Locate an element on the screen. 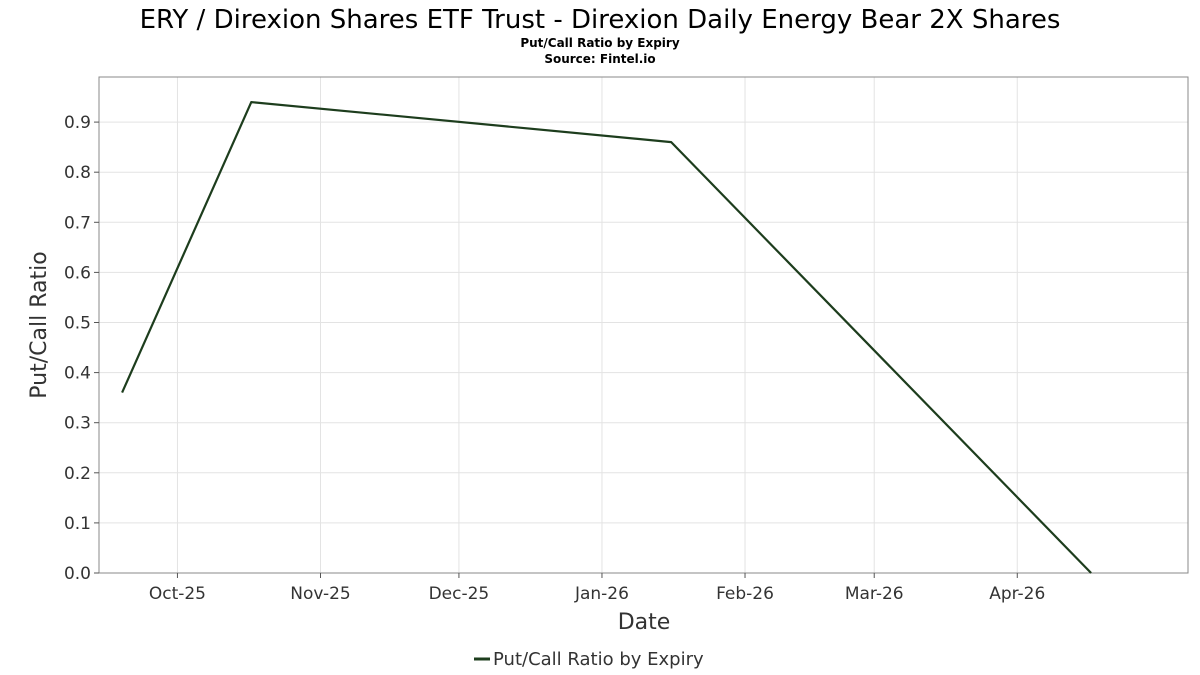 This screenshot has height=675, width=1200. x-tick-label: Apr-26 is located at coordinates (1017, 594).